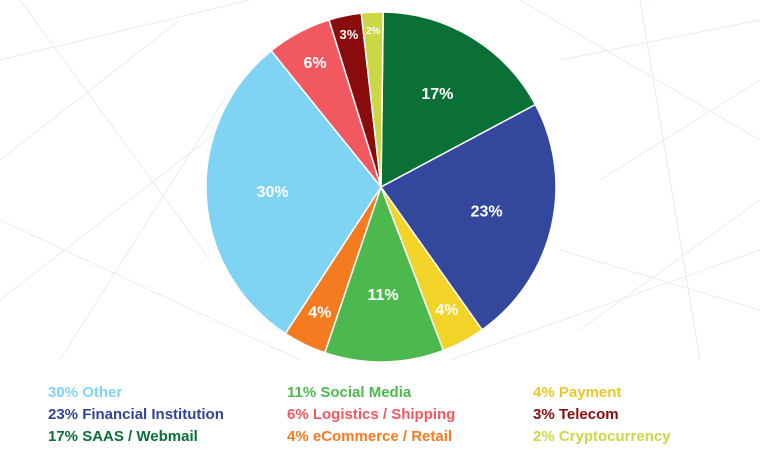 This screenshot has height=475, width=760. What do you see at coordinates (576, 414) in the screenshot?
I see `legend-item-telecom: 3% Telecom` at bounding box center [576, 414].